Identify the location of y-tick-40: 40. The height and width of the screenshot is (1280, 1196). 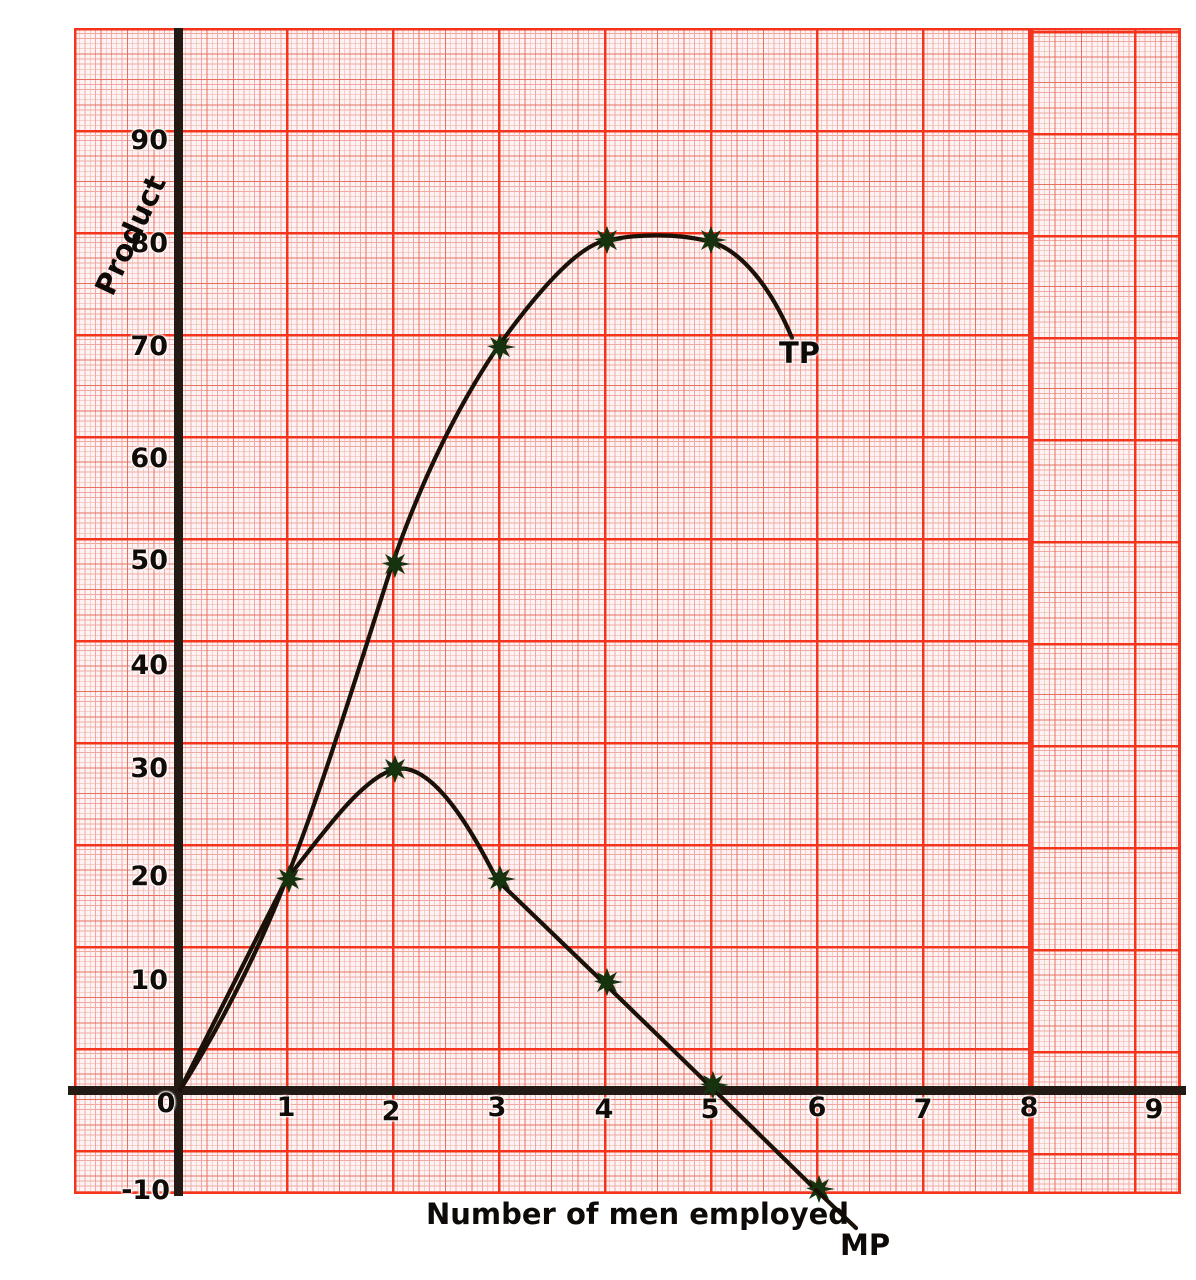
(149, 665).